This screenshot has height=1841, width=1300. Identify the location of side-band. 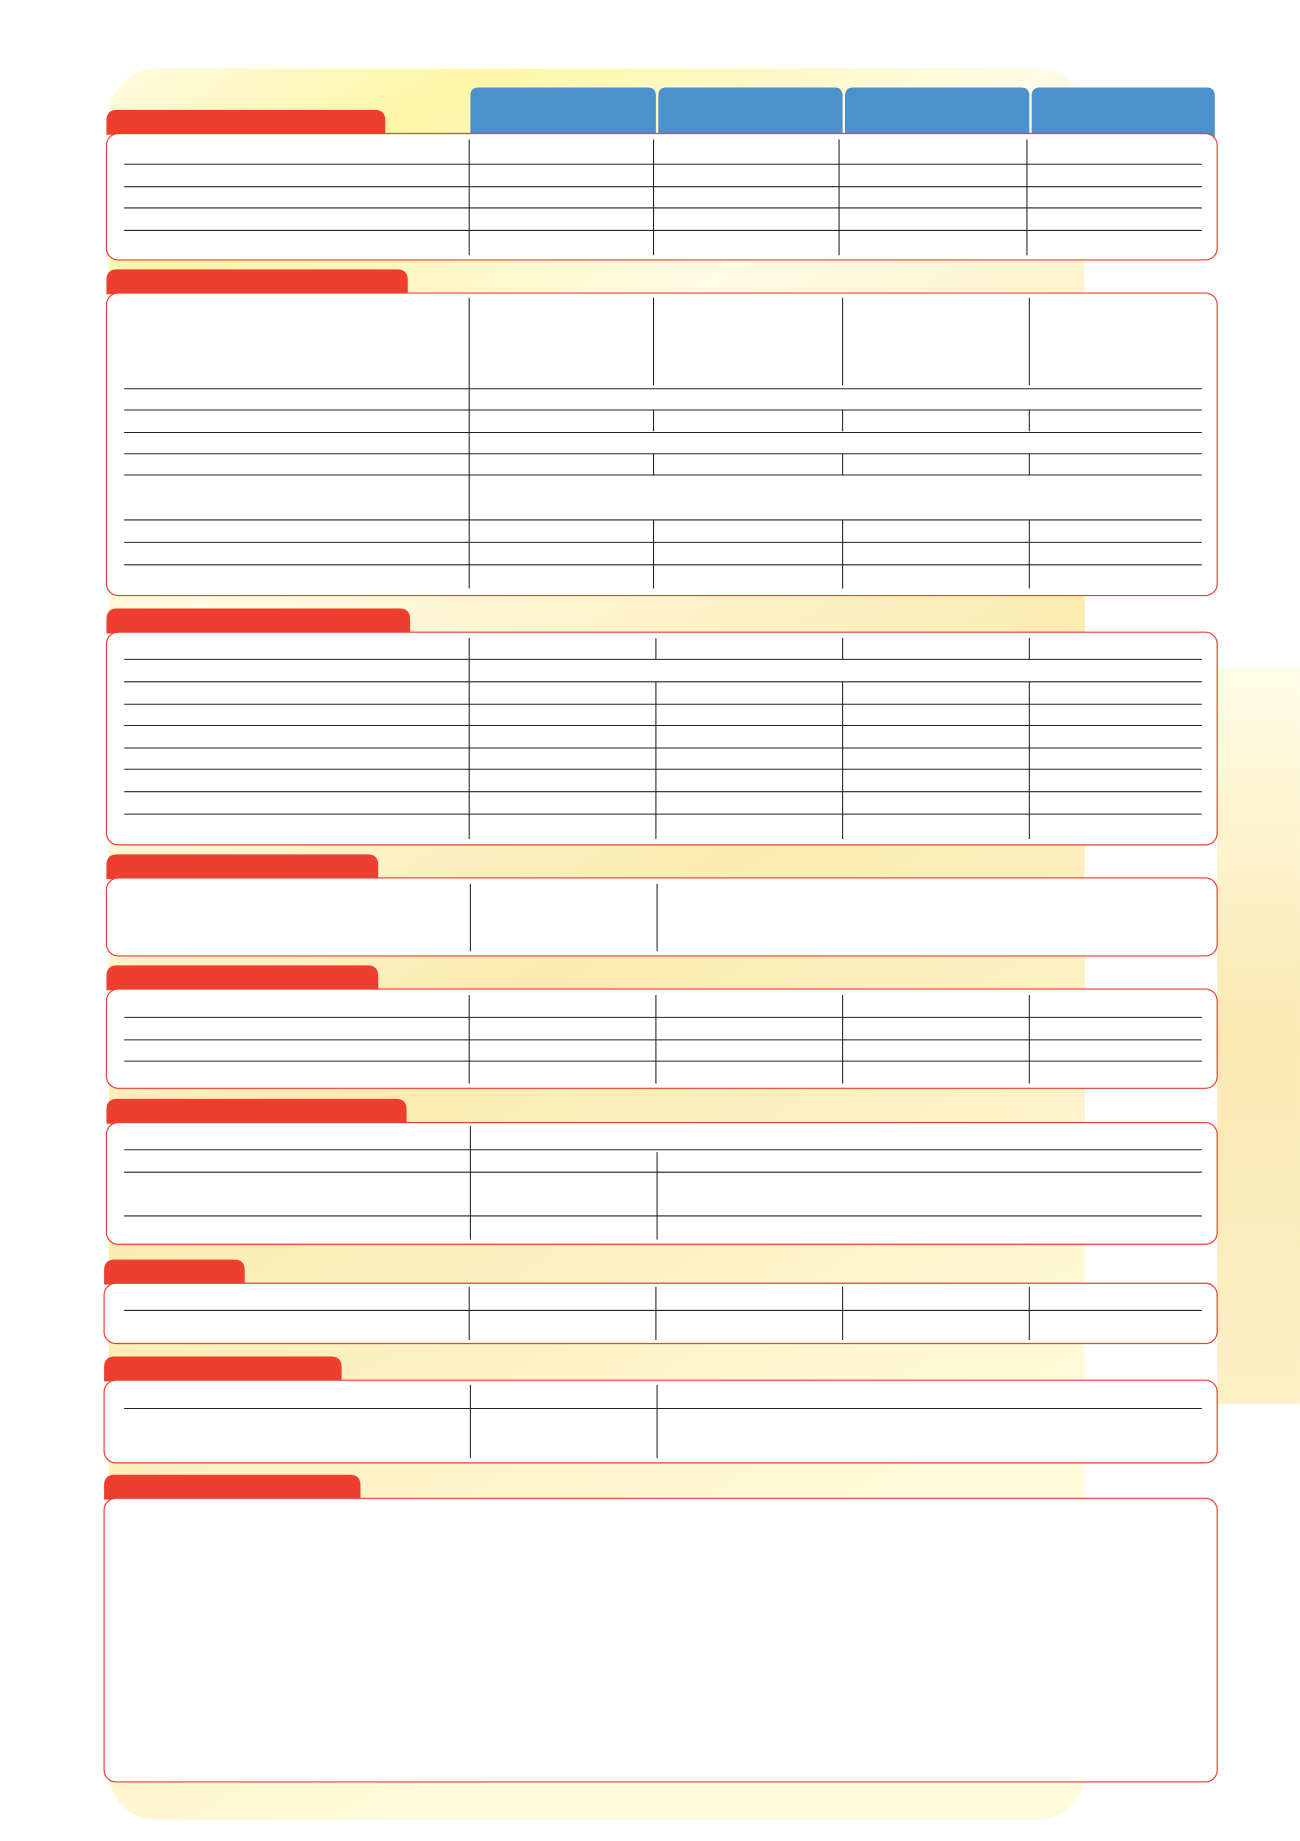
(1258, 1035).